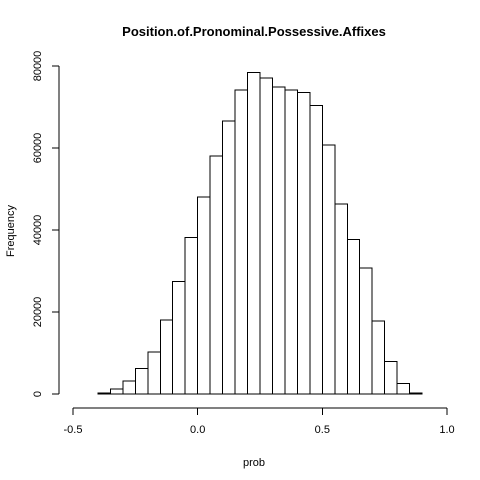 This screenshot has width=480, height=480. Describe the element at coordinates (38, 312) in the screenshot. I see `y-tick-label: 20000` at that location.